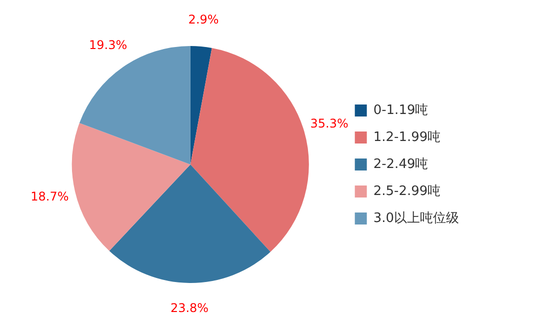  Describe the element at coordinates (400, 164) in the screenshot. I see `legend-label: 2-2.49吨` at that location.